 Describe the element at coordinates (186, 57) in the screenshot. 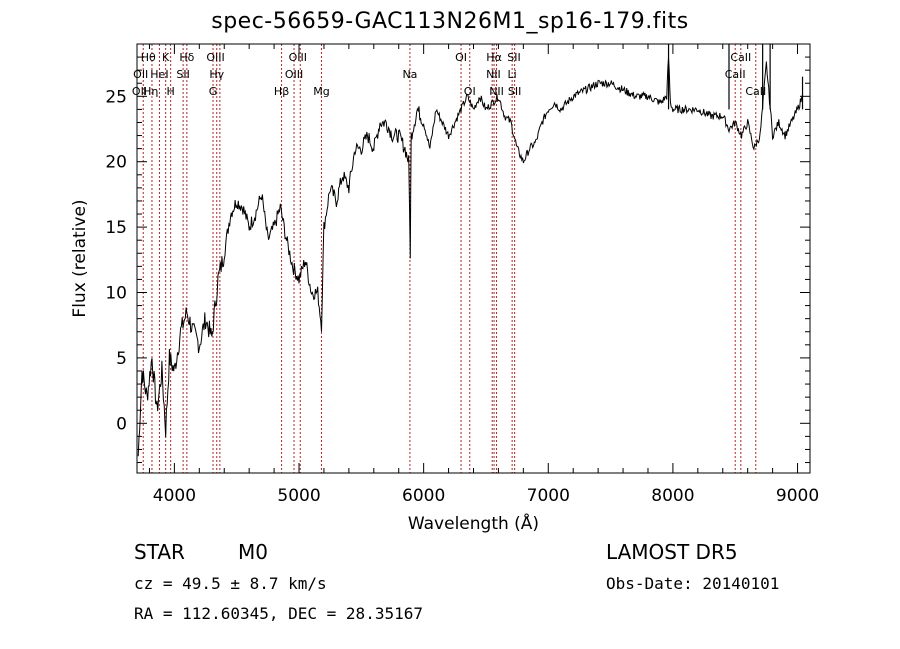

I see `spectral-line-label: Hδ` at that location.